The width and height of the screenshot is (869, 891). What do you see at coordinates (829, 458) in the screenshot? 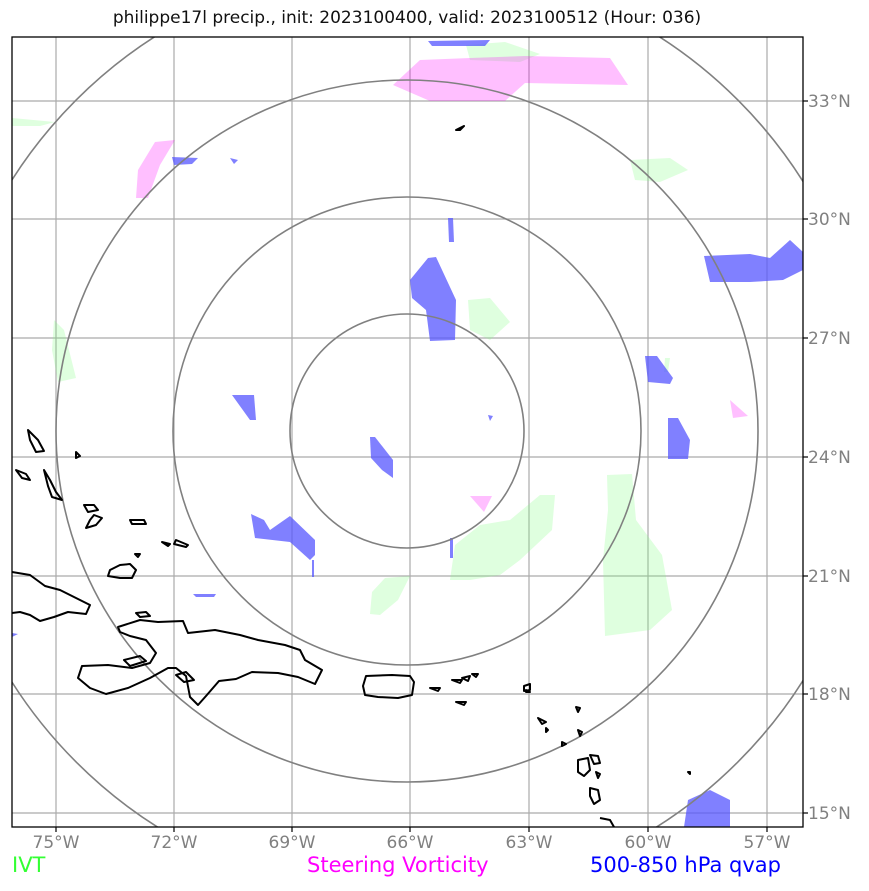
I see `lat-label: 24°N` at bounding box center [829, 458].